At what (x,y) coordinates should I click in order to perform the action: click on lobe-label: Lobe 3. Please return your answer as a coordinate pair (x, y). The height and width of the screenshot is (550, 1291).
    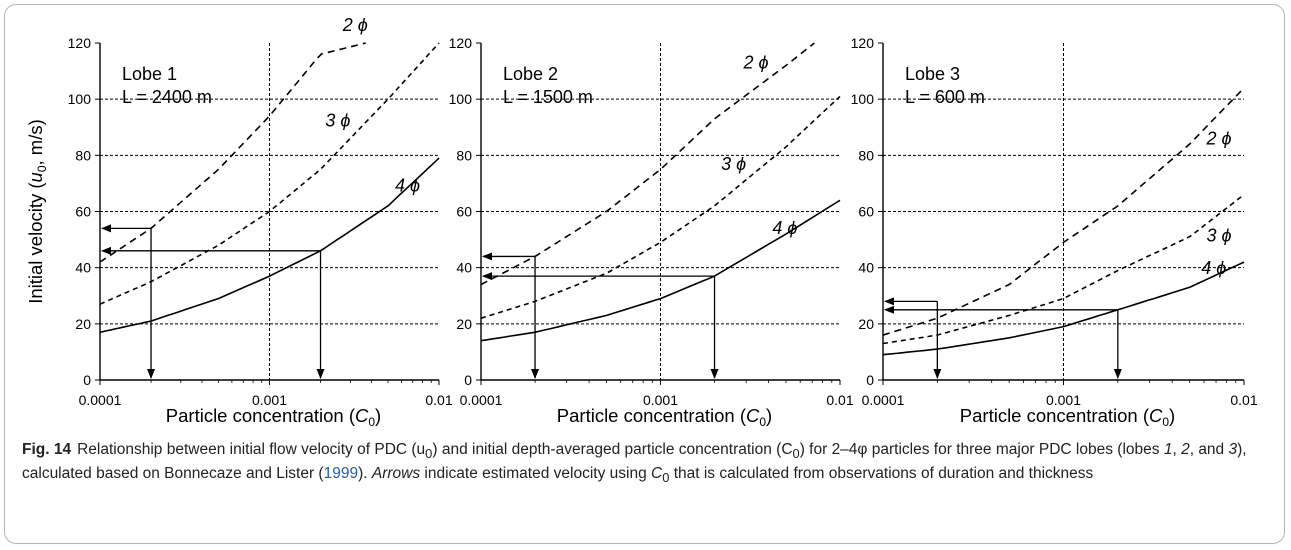
    Looking at the image, I should click on (932, 74).